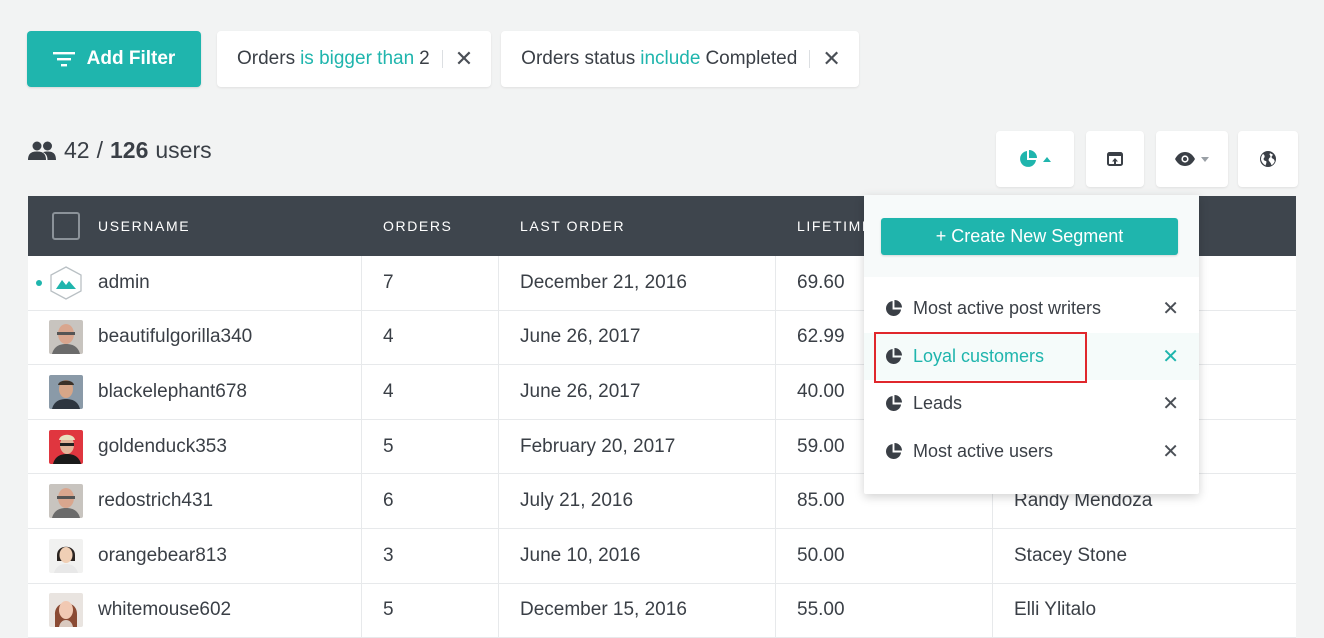  What do you see at coordinates (66, 226) in the screenshot?
I see `select-all-checkbox` at bounding box center [66, 226].